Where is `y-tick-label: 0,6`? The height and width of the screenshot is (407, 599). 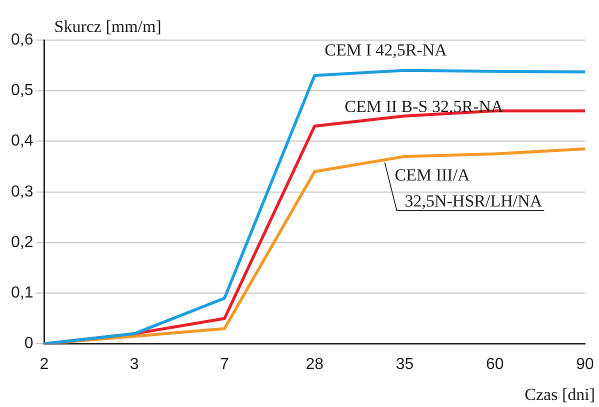 y-tick-label: 0,6 is located at coordinates (22, 39).